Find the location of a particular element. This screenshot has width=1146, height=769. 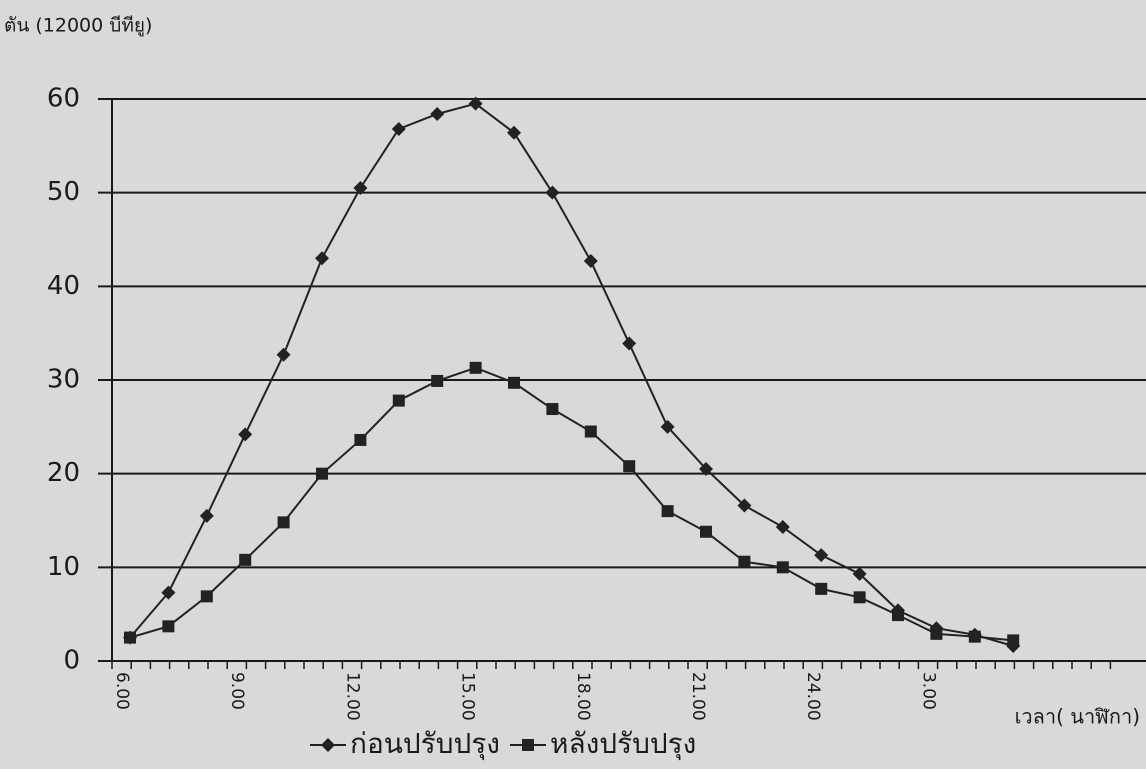

y-tick-label: 10 is located at coordinates (63, 567).